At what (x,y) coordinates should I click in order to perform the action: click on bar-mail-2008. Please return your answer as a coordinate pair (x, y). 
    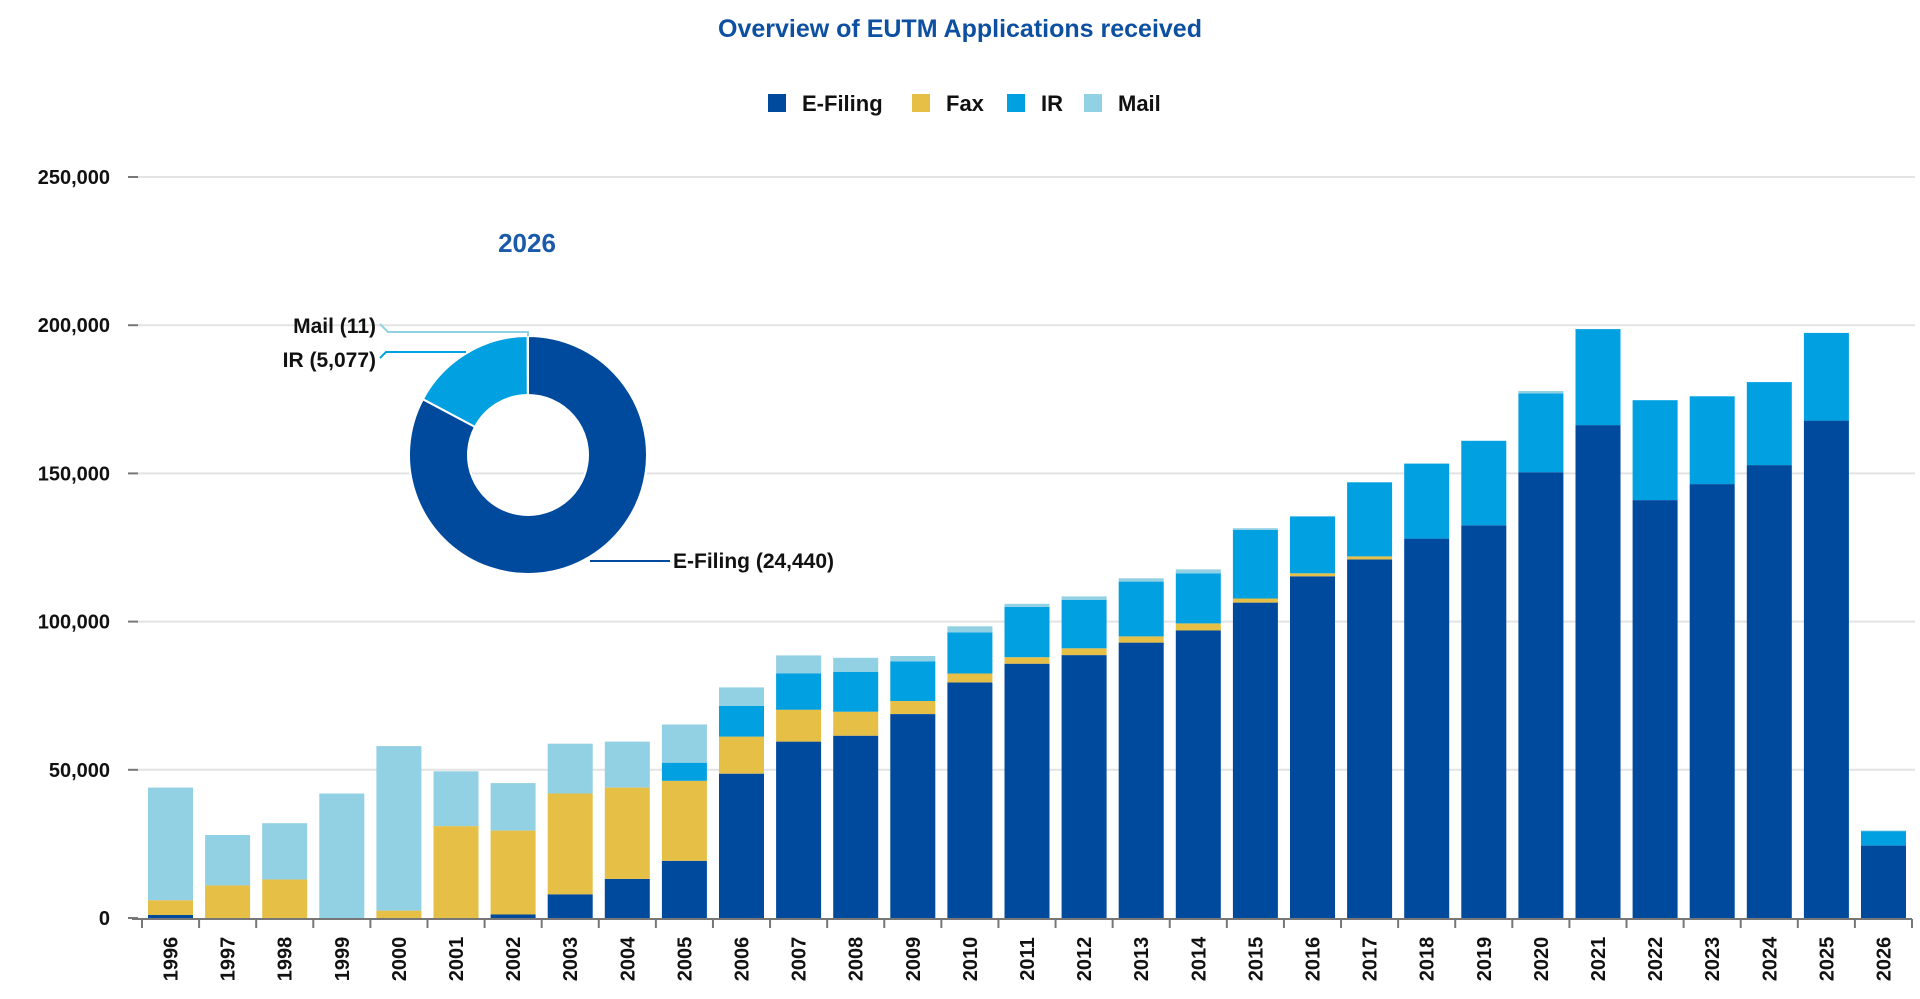
    Looking at the image, I should click on (856, 664).